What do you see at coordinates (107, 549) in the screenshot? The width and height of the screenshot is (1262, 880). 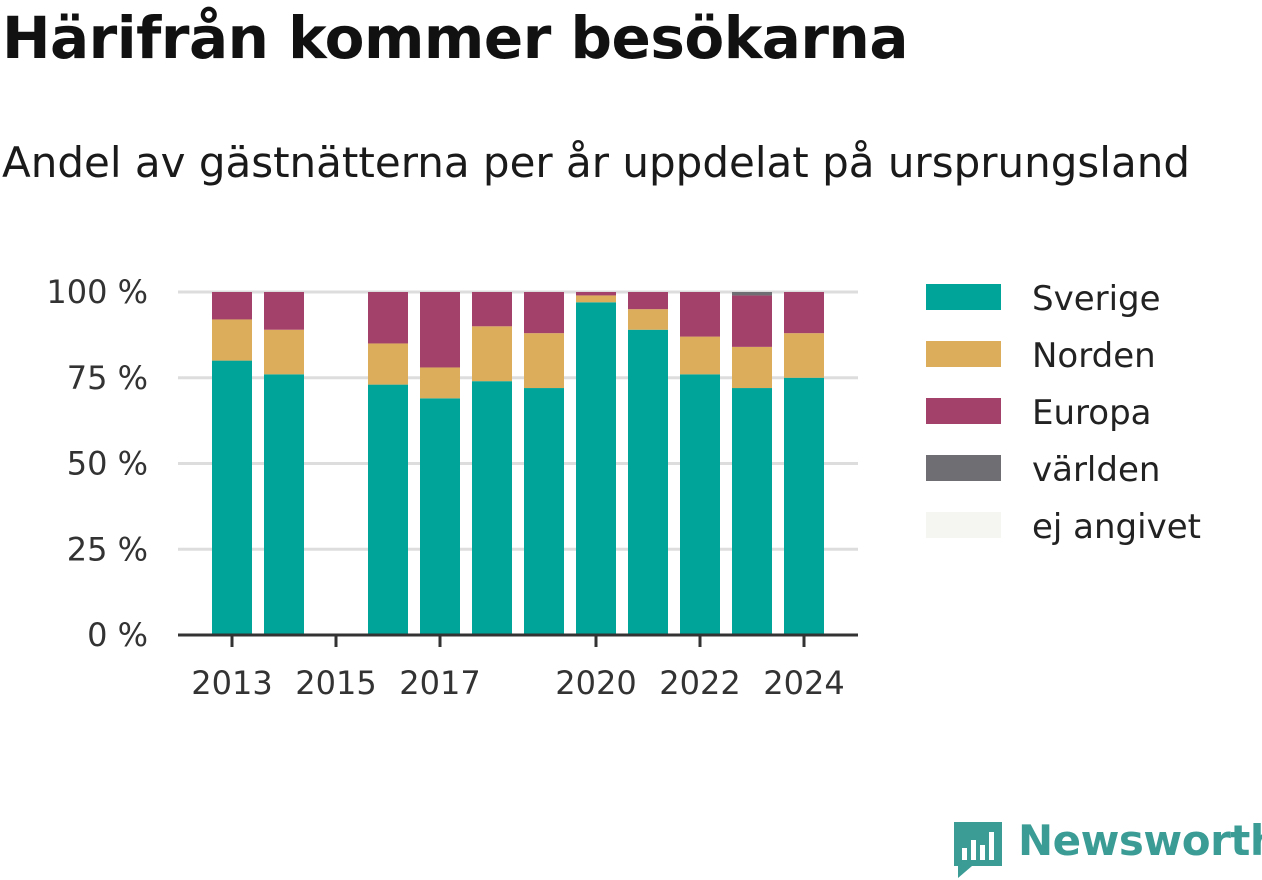 I see `y-tick-label: 25 %` at bounding box center [107, 549].